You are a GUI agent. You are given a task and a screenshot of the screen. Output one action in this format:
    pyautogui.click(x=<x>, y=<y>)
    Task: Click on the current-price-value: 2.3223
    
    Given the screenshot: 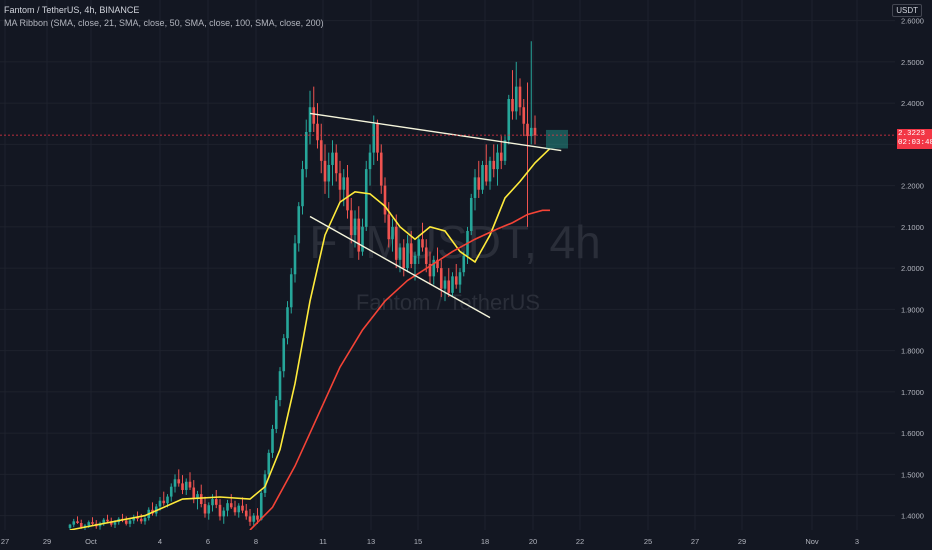 What is the action you would take?
    pyautogui.click(x=912, y=134)
    